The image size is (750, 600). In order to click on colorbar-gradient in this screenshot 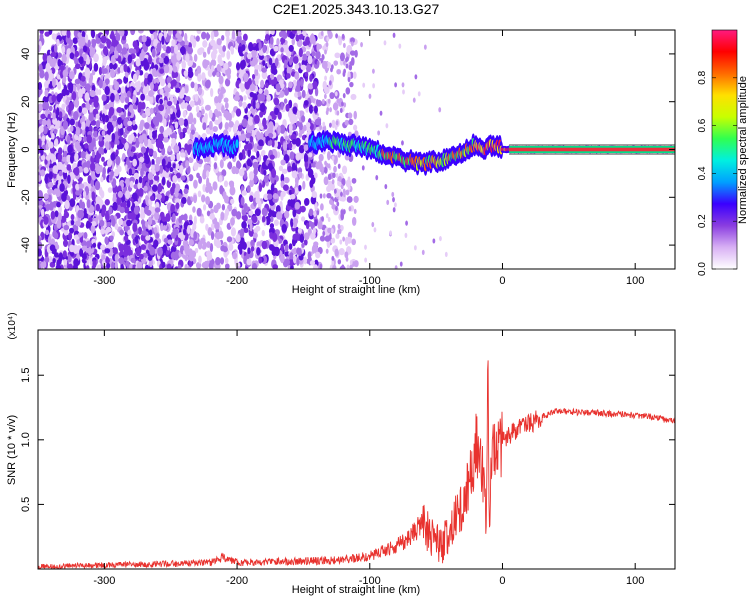, I will do `click(724, 149)`.